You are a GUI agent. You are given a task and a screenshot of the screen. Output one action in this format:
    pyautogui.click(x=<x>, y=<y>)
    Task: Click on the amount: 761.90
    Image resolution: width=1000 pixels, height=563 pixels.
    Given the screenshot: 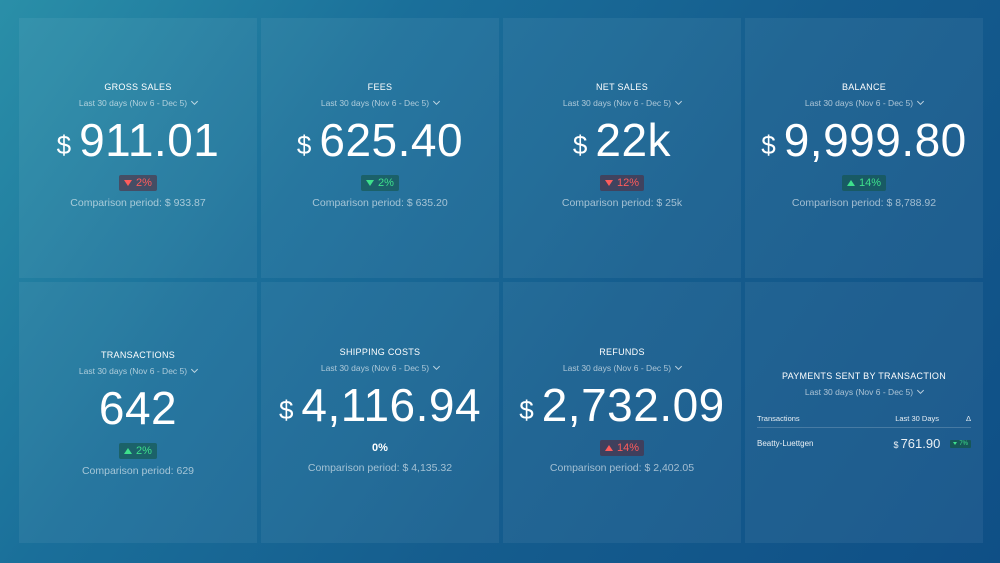 What is the action you would take?
    pyautogui.click(x=920, y=443)
    